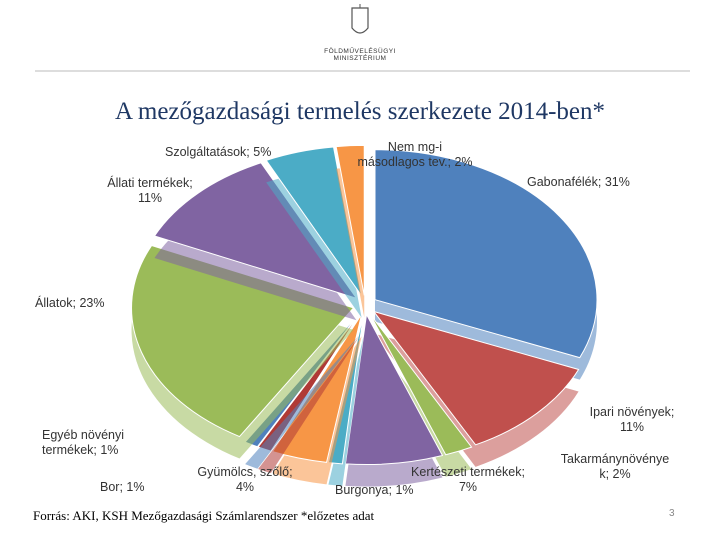  Describe the element at coordinates (360, 19) in the screenshot. I see `logo-crest` at that location.